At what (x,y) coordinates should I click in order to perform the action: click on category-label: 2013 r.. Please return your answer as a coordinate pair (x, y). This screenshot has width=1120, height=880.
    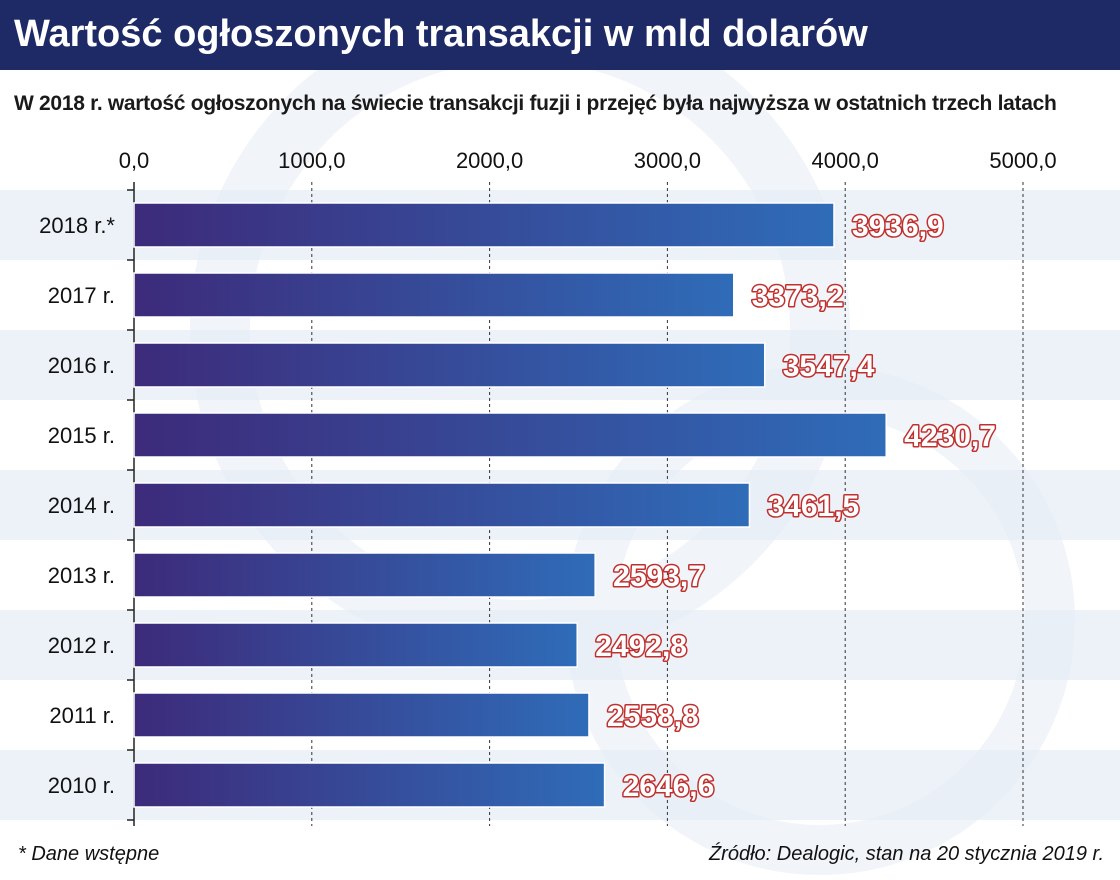
    Looking at the image, I should click on (81, 575).